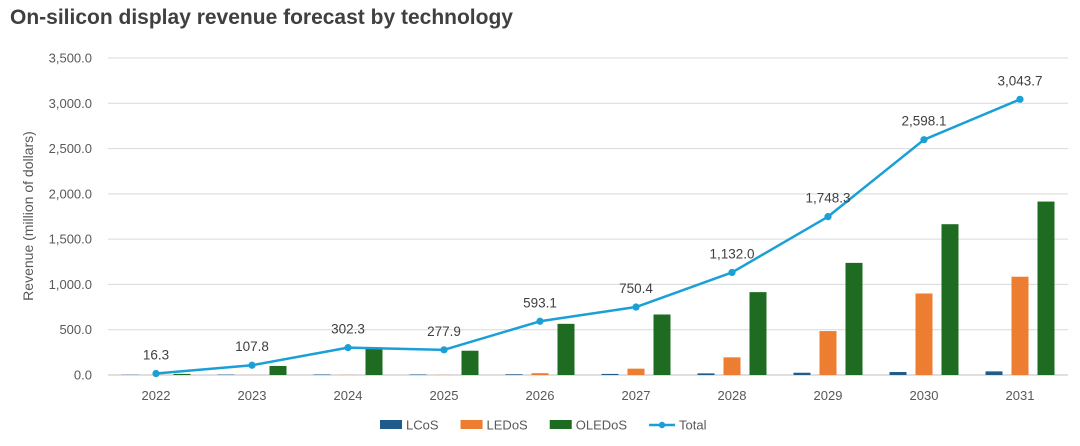 The height and width of the screenshot is (446, 1080). What do you see at coordinates (70, 148) in the screenshot?
I see `y-tick-label: 2,500.0` at bounding box center [70, 148].